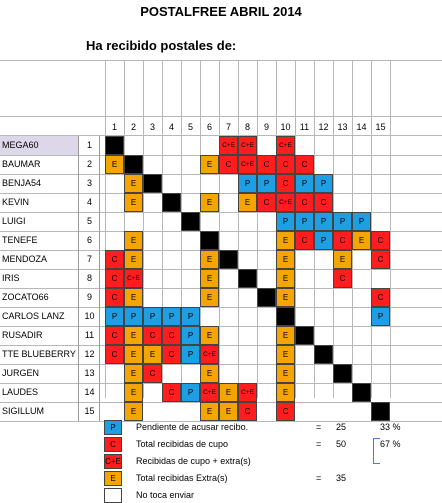  What do you see at coordinates (39, 202) in the screenshot?
I see `row-name: KEVIN` at bounding box center [39, 202].